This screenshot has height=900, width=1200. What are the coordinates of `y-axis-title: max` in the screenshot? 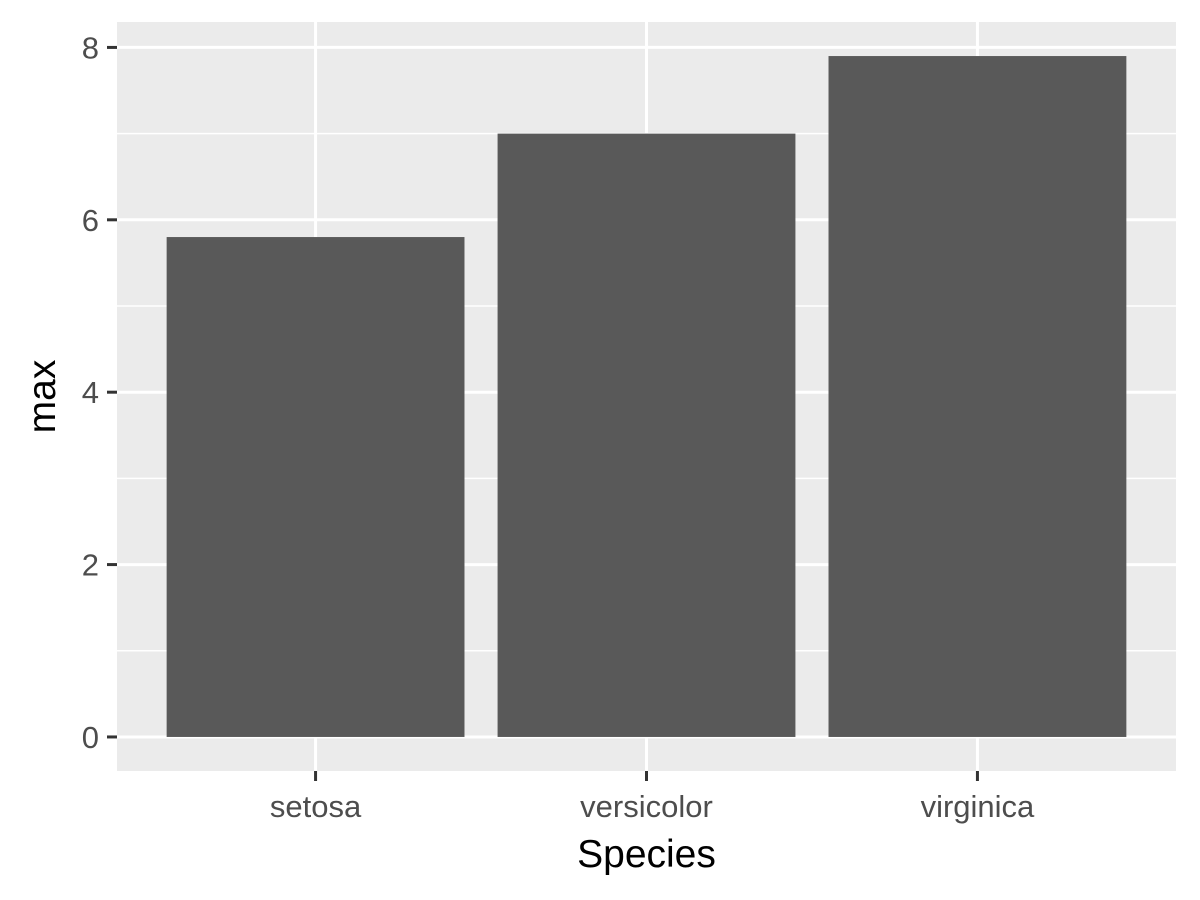 It's located at (42, 396).